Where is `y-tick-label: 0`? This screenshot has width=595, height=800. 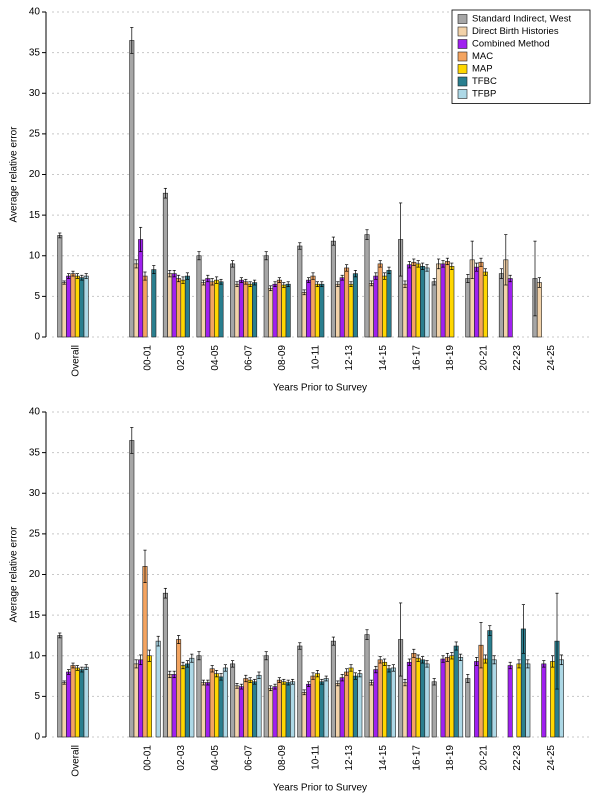
y-tick-label: 0 is located at coordinates (37, 337).